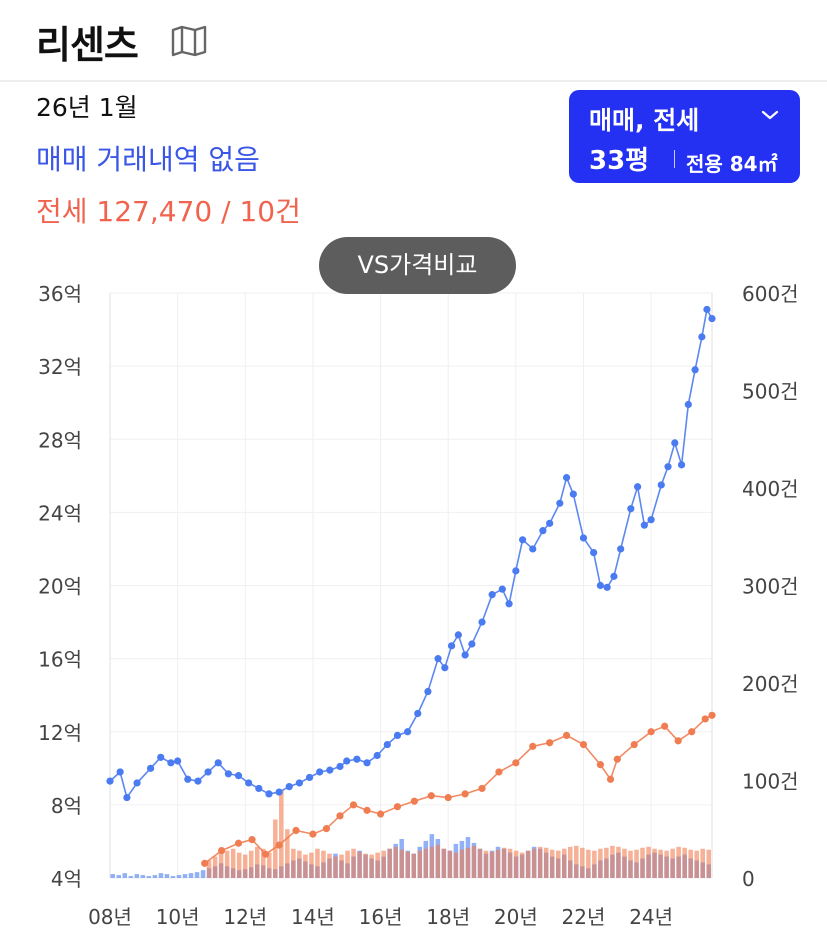 The width and height of the screenshot is (827, 941). Describe the element at coordinates (417, 265) in the screenshot. I see `vs-compare-button: VS가격비교` at that location.